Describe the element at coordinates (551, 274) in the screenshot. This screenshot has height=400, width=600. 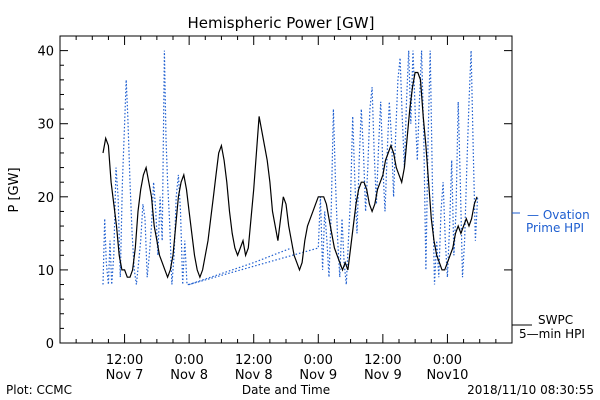
I see `legend: — Ovation Prime HPI SWPC 5—min HPI` at that location.